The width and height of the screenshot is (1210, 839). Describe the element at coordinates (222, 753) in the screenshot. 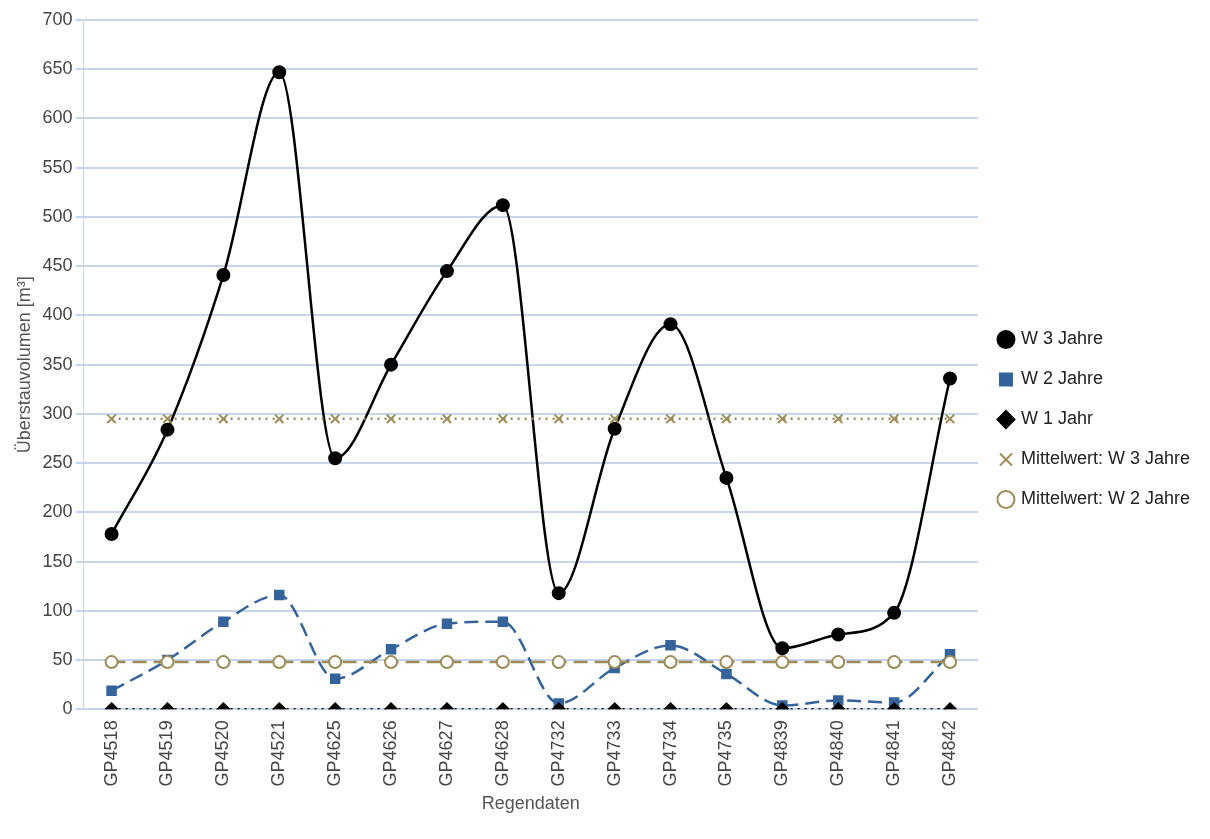

I see `x-tick-label: GP4520` at that location.